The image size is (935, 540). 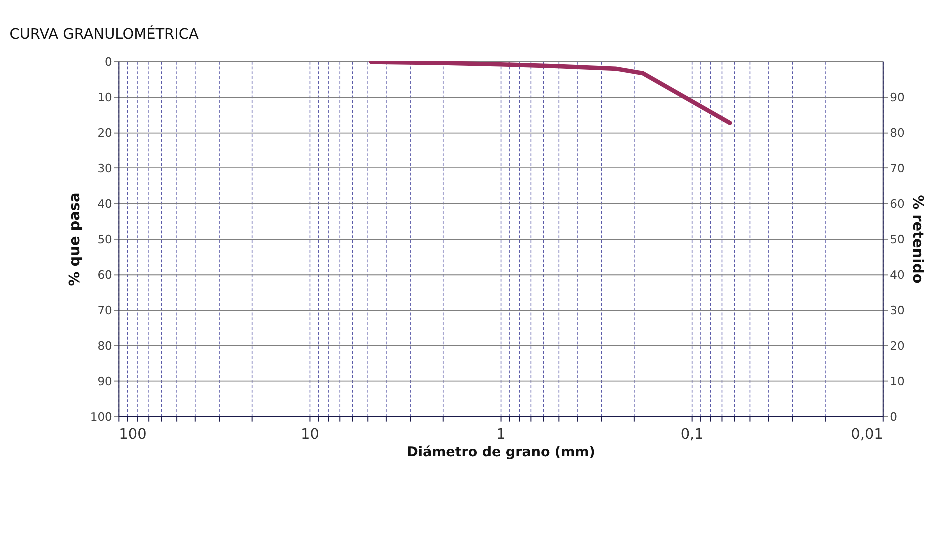 What do you see at coordinates (867, 435) in the screenshot?
I see `x-tick-label: 0,01` at bounding box center [867, 435].